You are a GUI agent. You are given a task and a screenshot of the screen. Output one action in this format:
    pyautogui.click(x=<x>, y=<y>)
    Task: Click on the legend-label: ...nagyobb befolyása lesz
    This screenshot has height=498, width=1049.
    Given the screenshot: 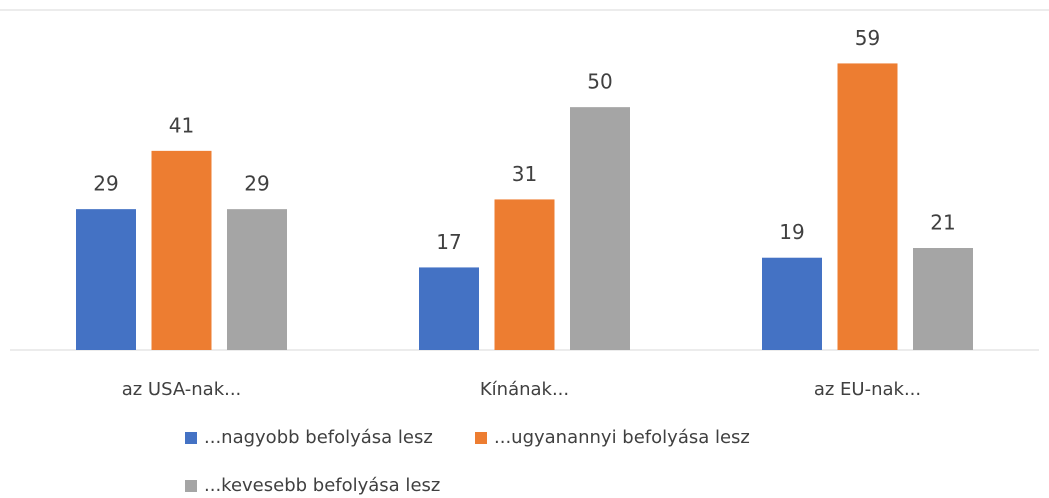 What is the action you would take?
    pyautogui.click(x=318, y=437)
    